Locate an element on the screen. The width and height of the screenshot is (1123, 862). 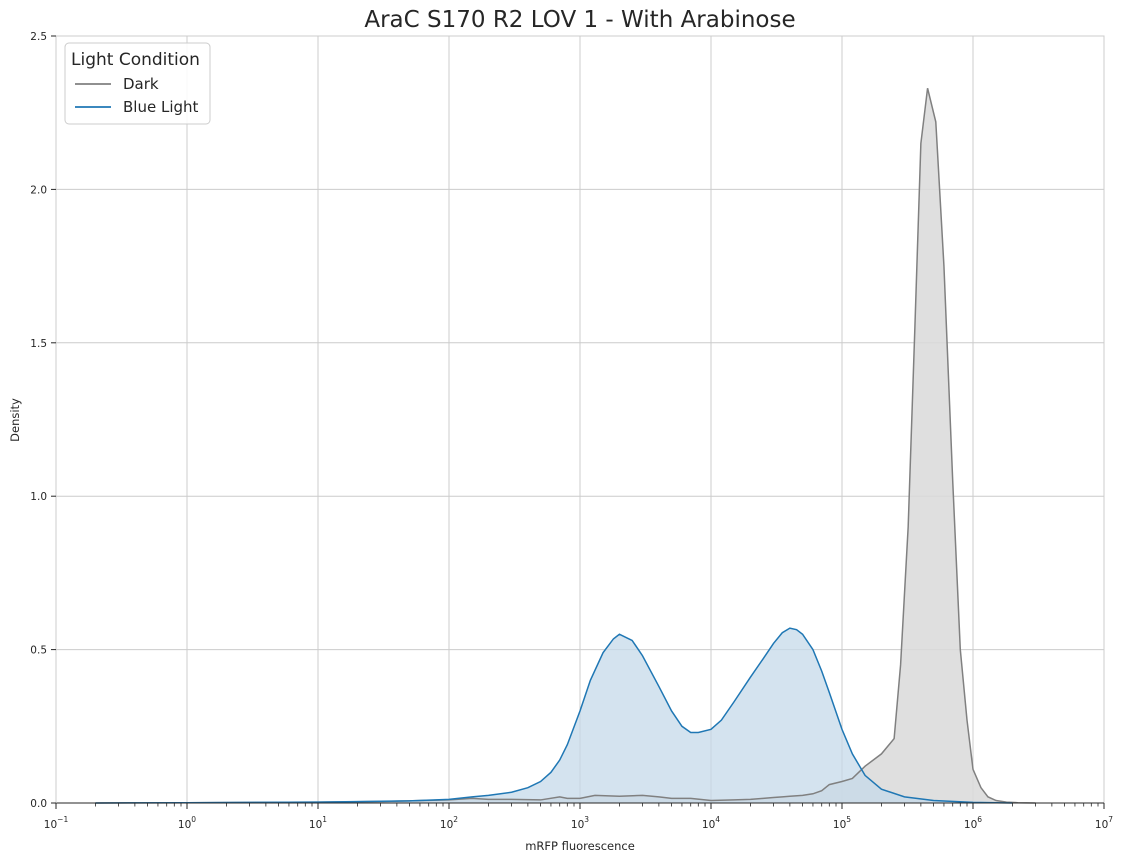
x-tick-label: 10⁻¹ is located at coordinates (56, 823).